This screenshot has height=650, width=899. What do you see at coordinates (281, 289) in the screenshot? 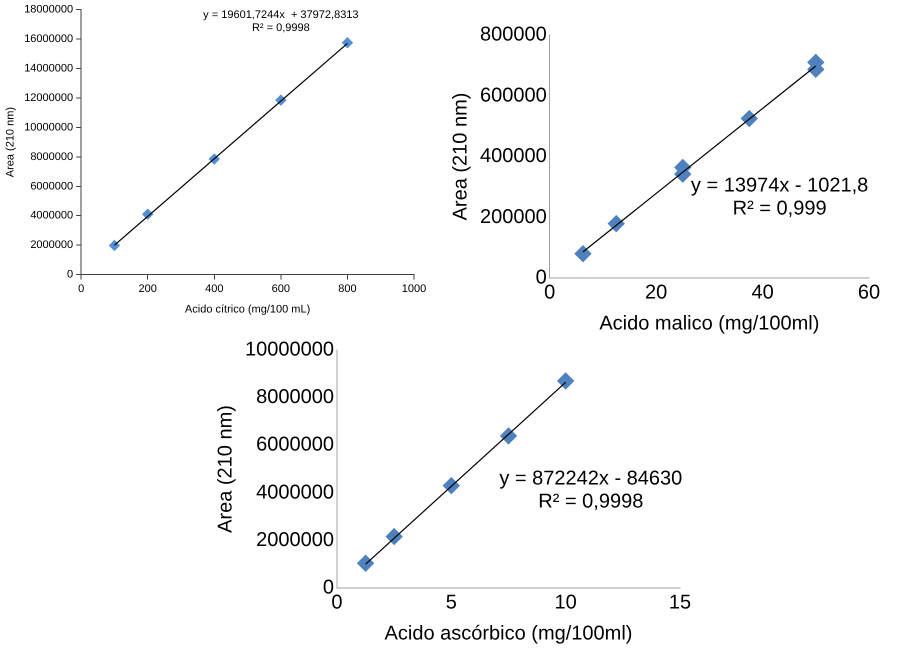
I see `x-tick-label: 600` at bounding box center [281, 289].